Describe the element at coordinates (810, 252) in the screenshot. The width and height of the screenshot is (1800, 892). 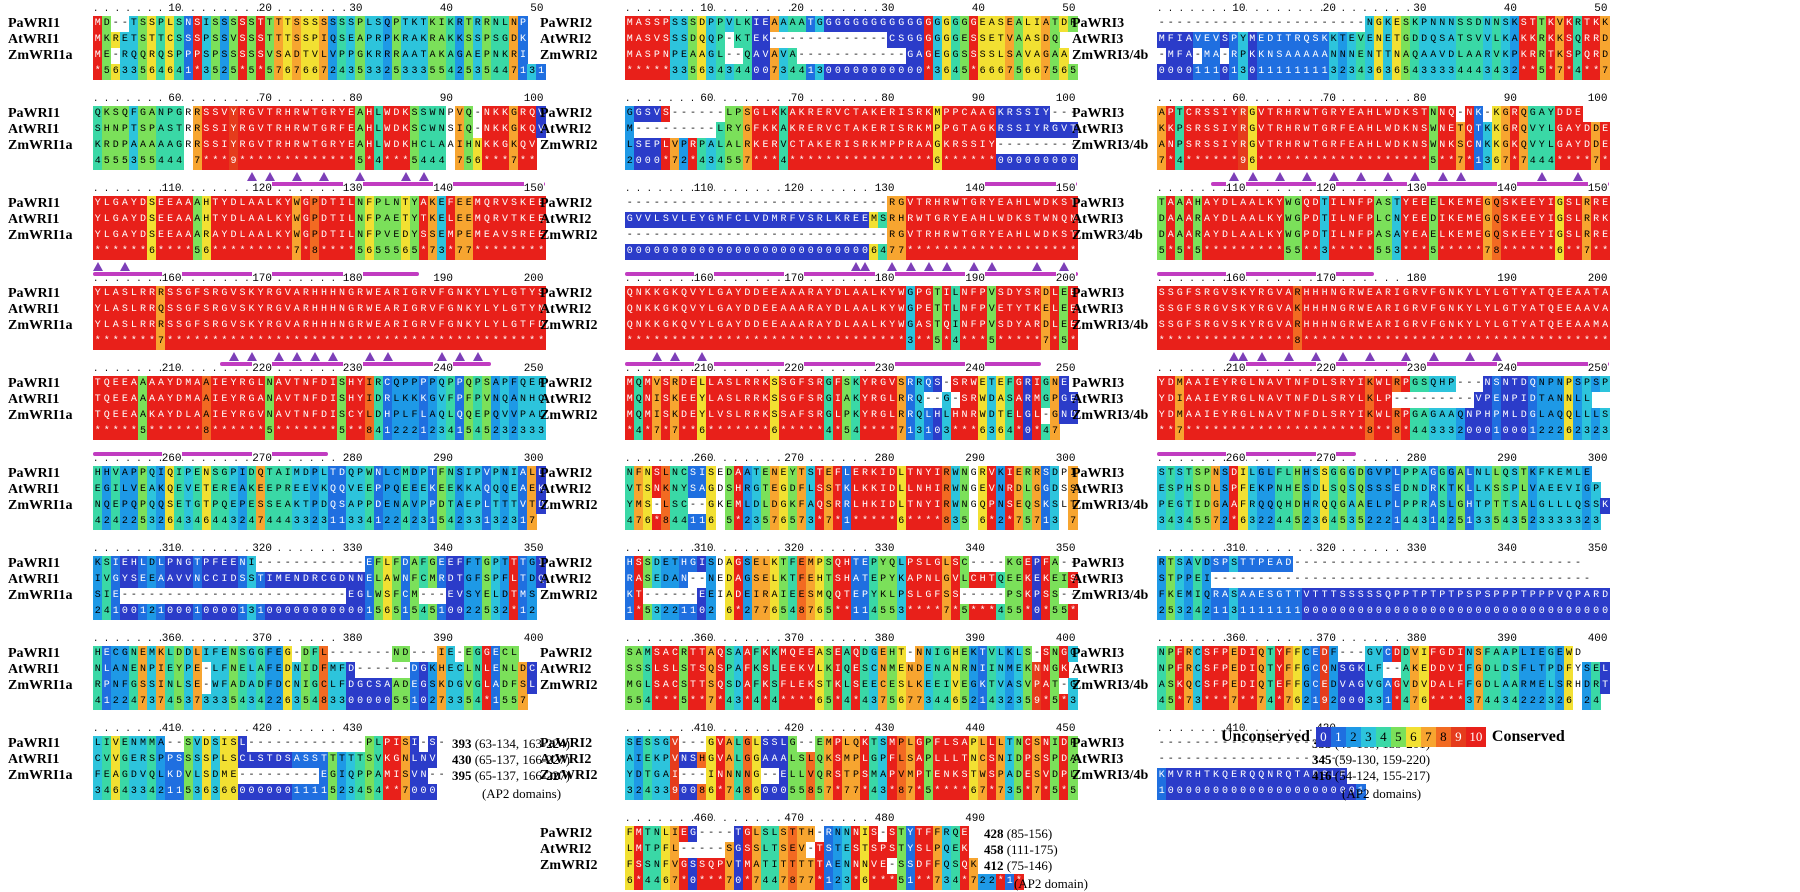
I see `conservation-score: 0` at that location.